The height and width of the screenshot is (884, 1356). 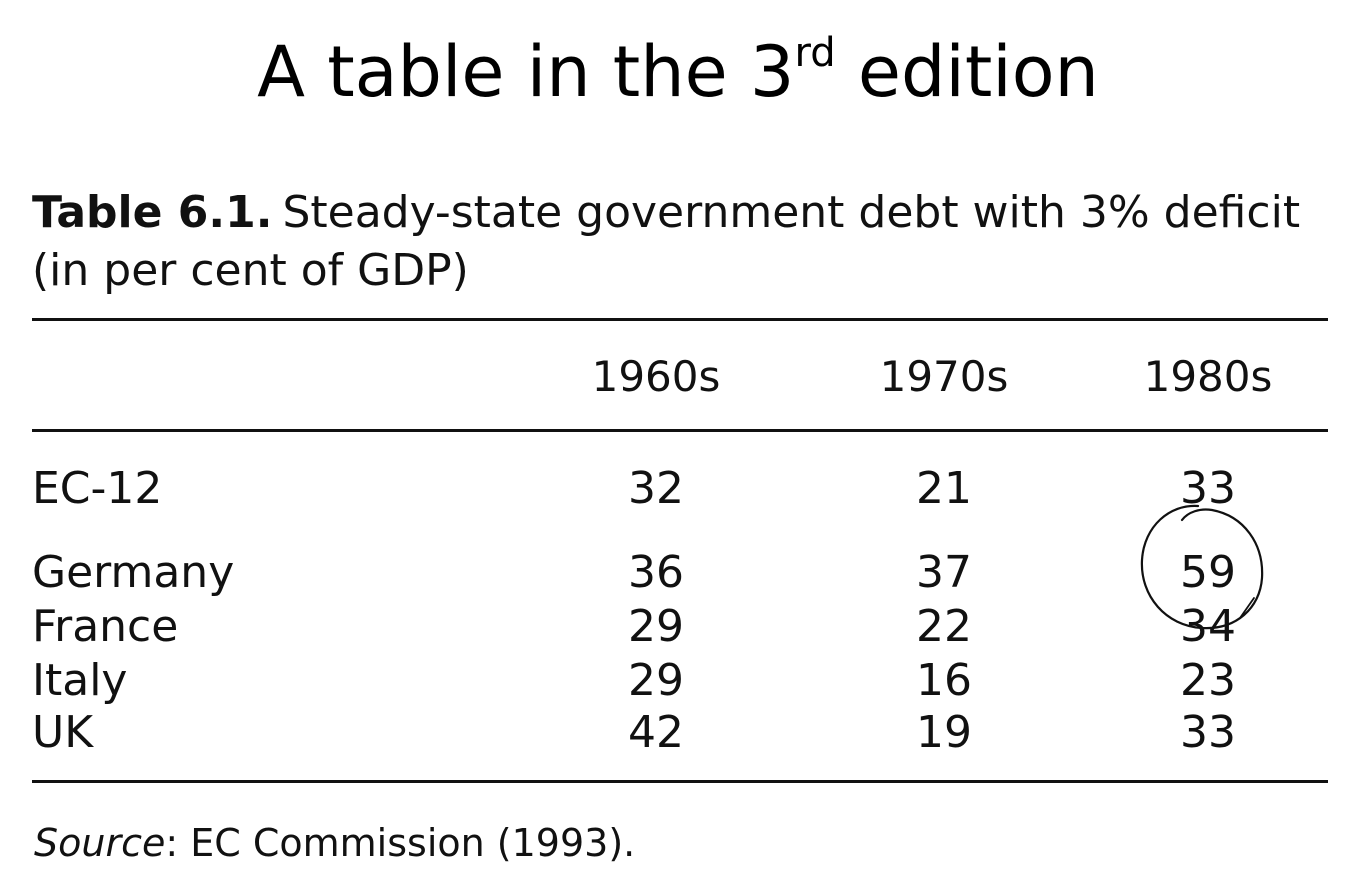 I want to click on table-cell: 32, so click(x=656, y=488).